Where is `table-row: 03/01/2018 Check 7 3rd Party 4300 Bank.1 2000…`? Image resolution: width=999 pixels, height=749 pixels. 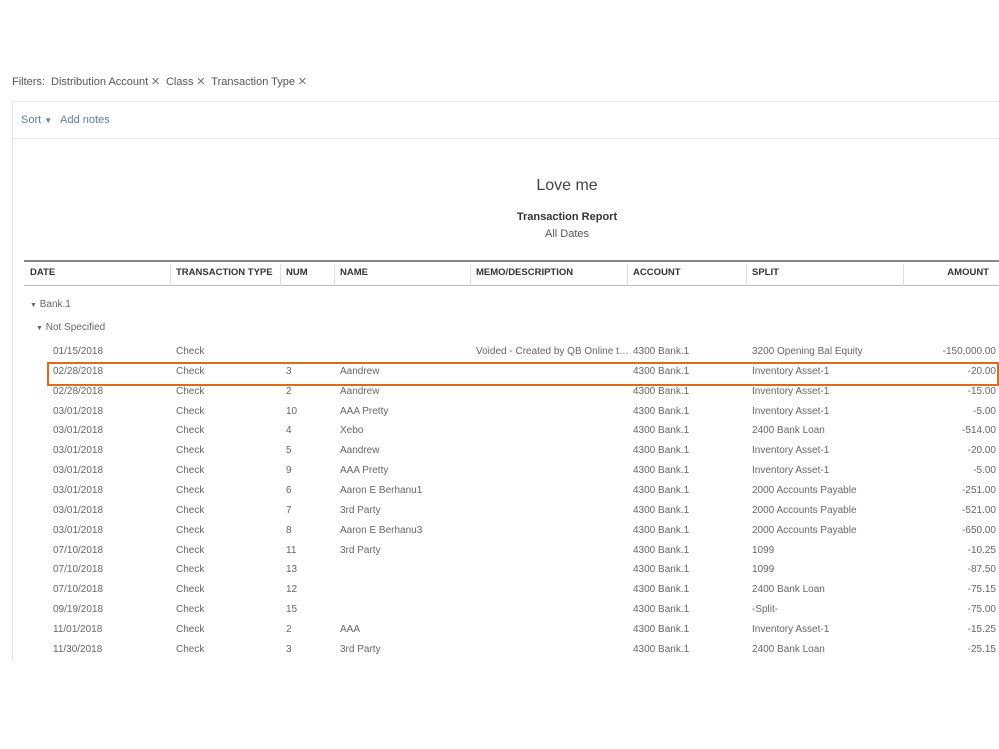
table-row: 03/01/2018 Check 7 3rd Party 4300 Bank.1 2000… is located at coordinates (499, 515).